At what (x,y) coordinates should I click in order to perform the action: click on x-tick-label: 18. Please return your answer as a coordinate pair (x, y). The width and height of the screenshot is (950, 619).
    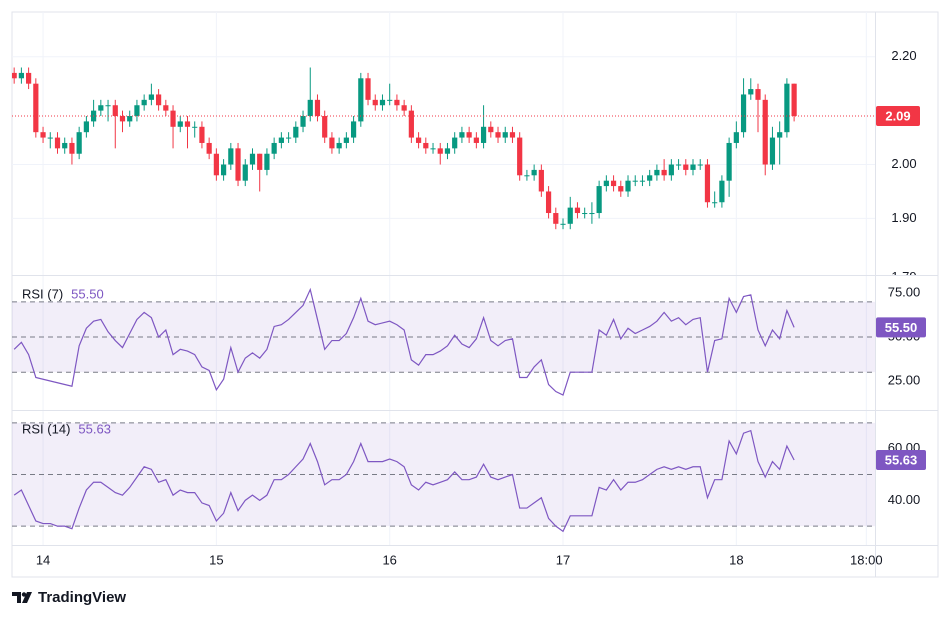
    Looking at the image, I should click on (736, 559).